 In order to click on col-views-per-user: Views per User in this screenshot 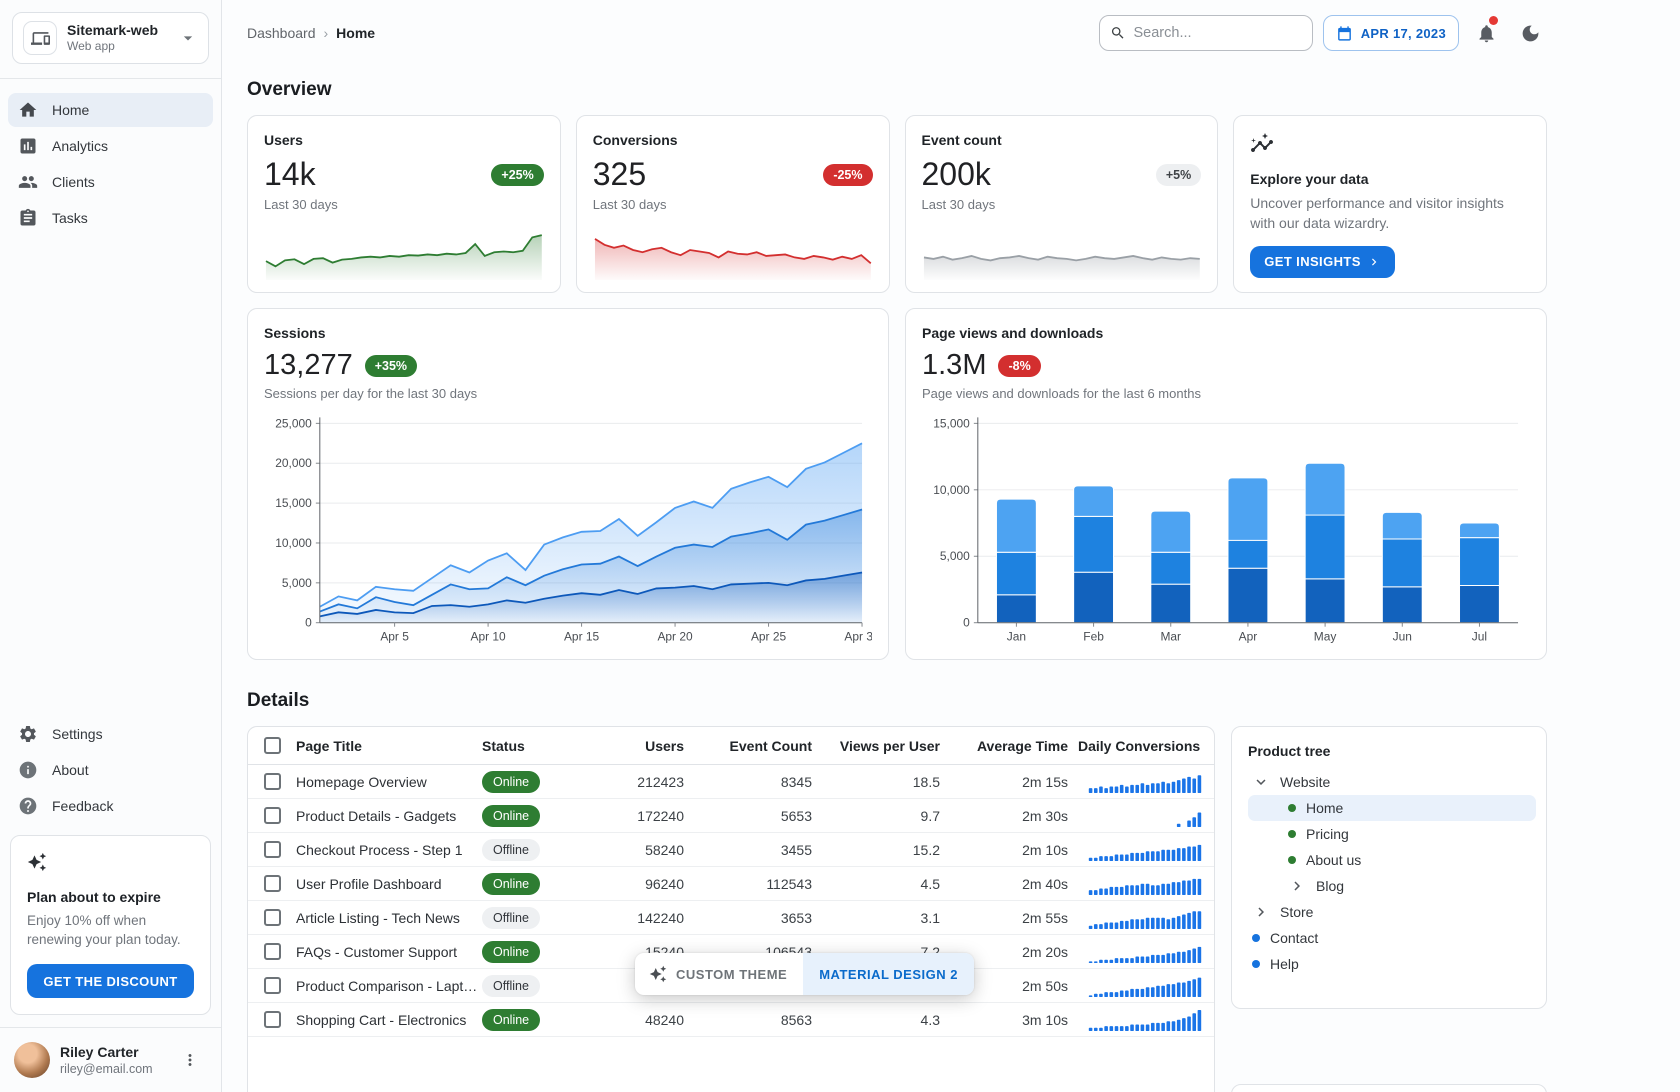, I will do `click(889, 745)`.